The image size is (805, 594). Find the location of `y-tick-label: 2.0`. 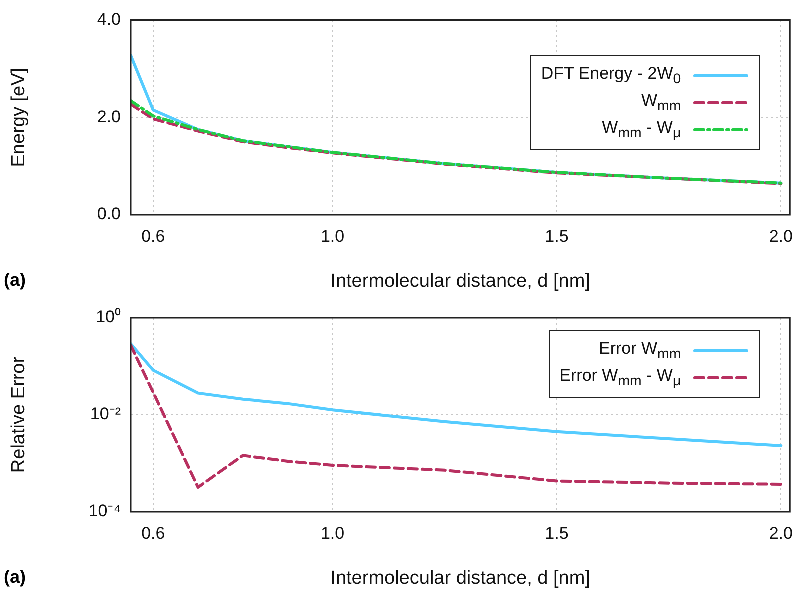

y-tick-label: 2.0 is located at coordinates (109, 116).